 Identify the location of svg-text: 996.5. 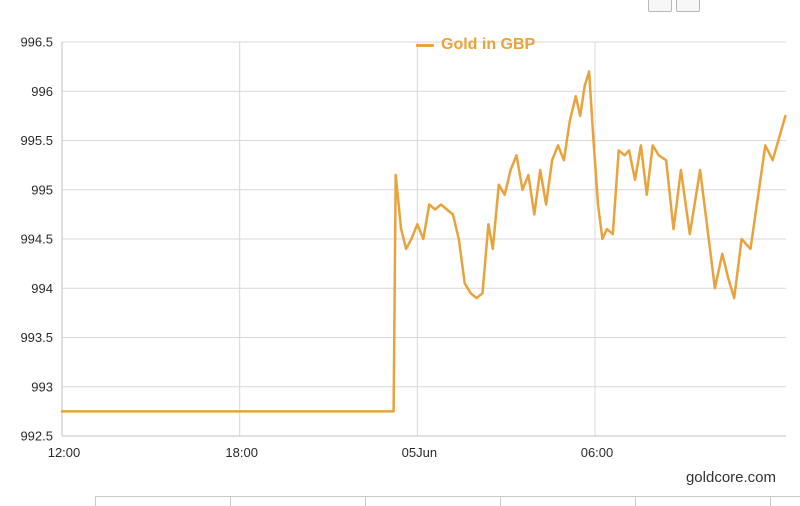
(36, 42).